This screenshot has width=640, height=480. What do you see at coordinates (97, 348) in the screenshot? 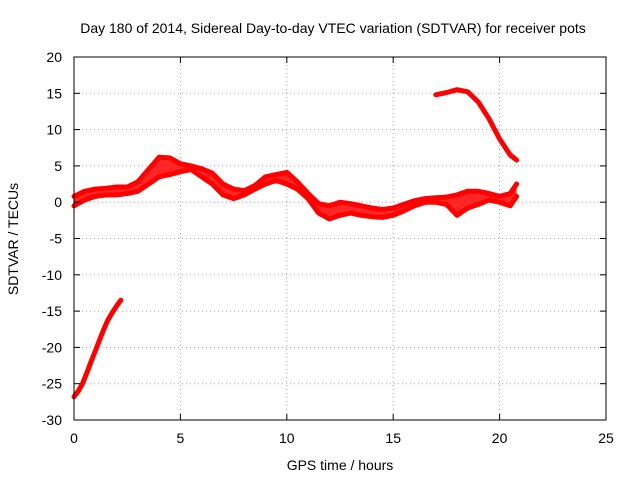
I see `series-rising-segment` at bounding box center [97, 348].